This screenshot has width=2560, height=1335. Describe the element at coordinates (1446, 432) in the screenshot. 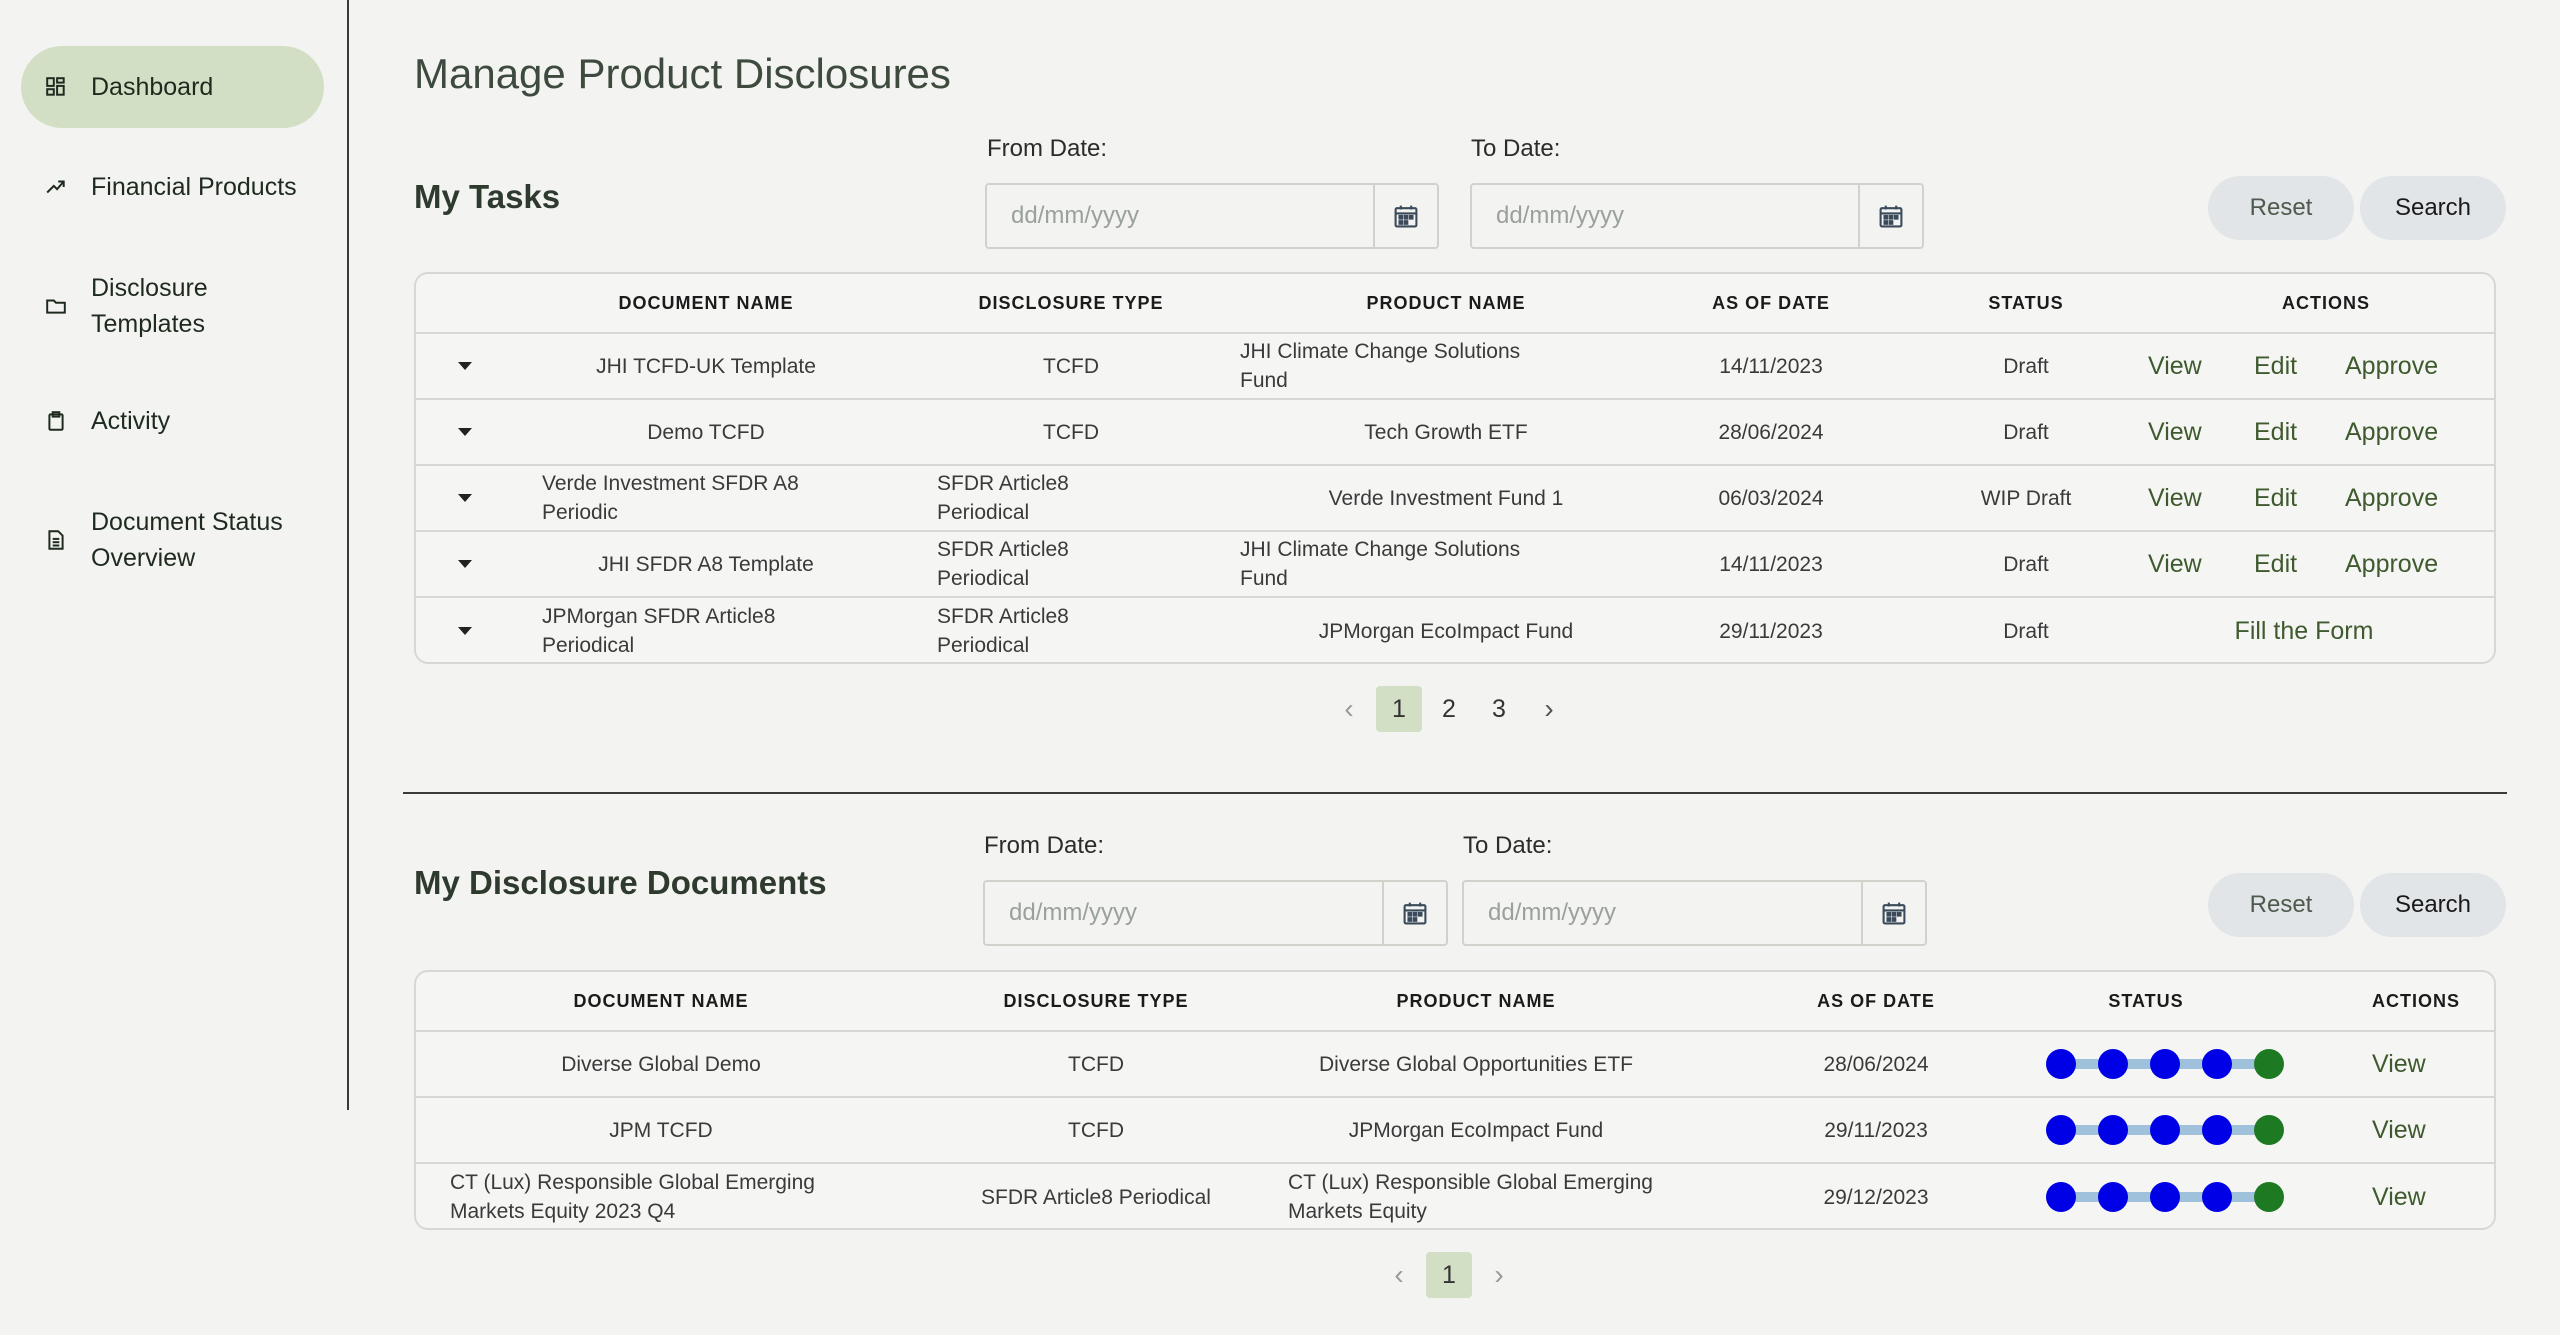

I see `product-name: Tech Growth ETF` at that location.